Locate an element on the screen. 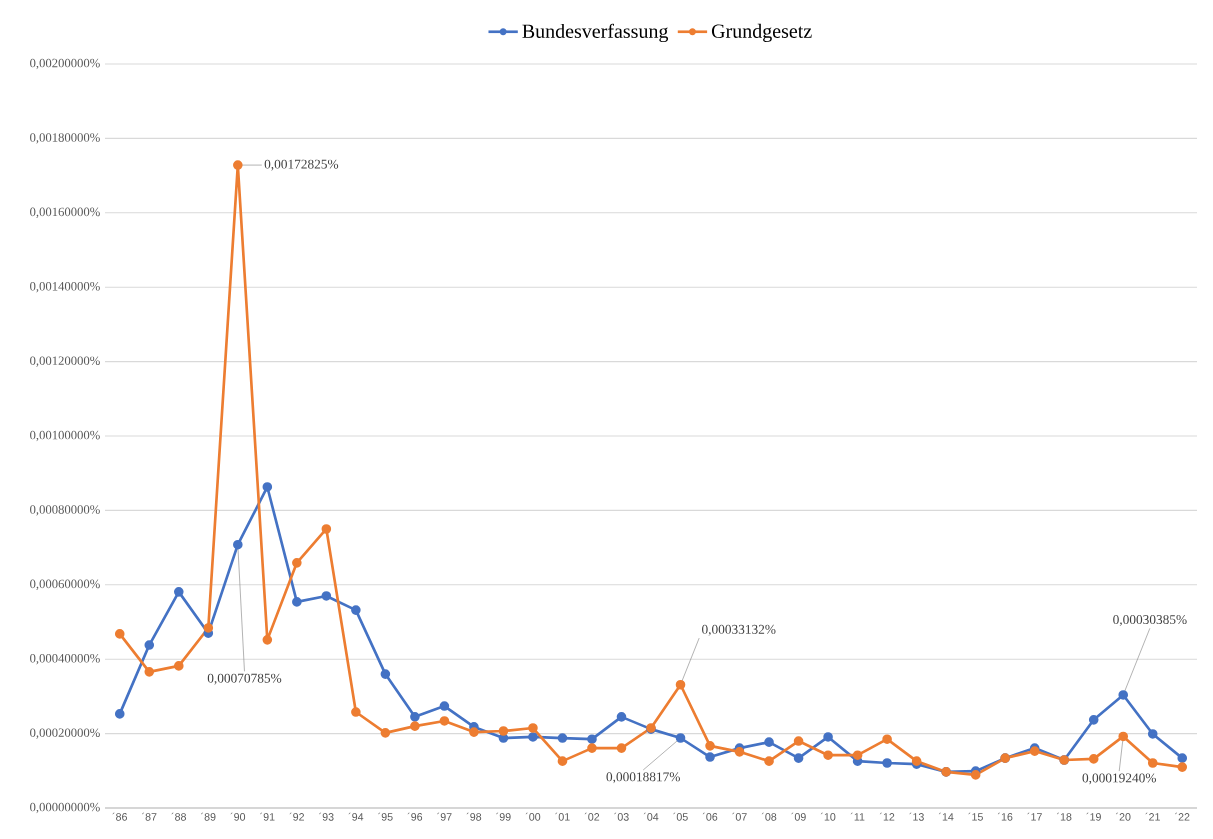  x-tick-label: ´01 is located at coordinates (562, 816).